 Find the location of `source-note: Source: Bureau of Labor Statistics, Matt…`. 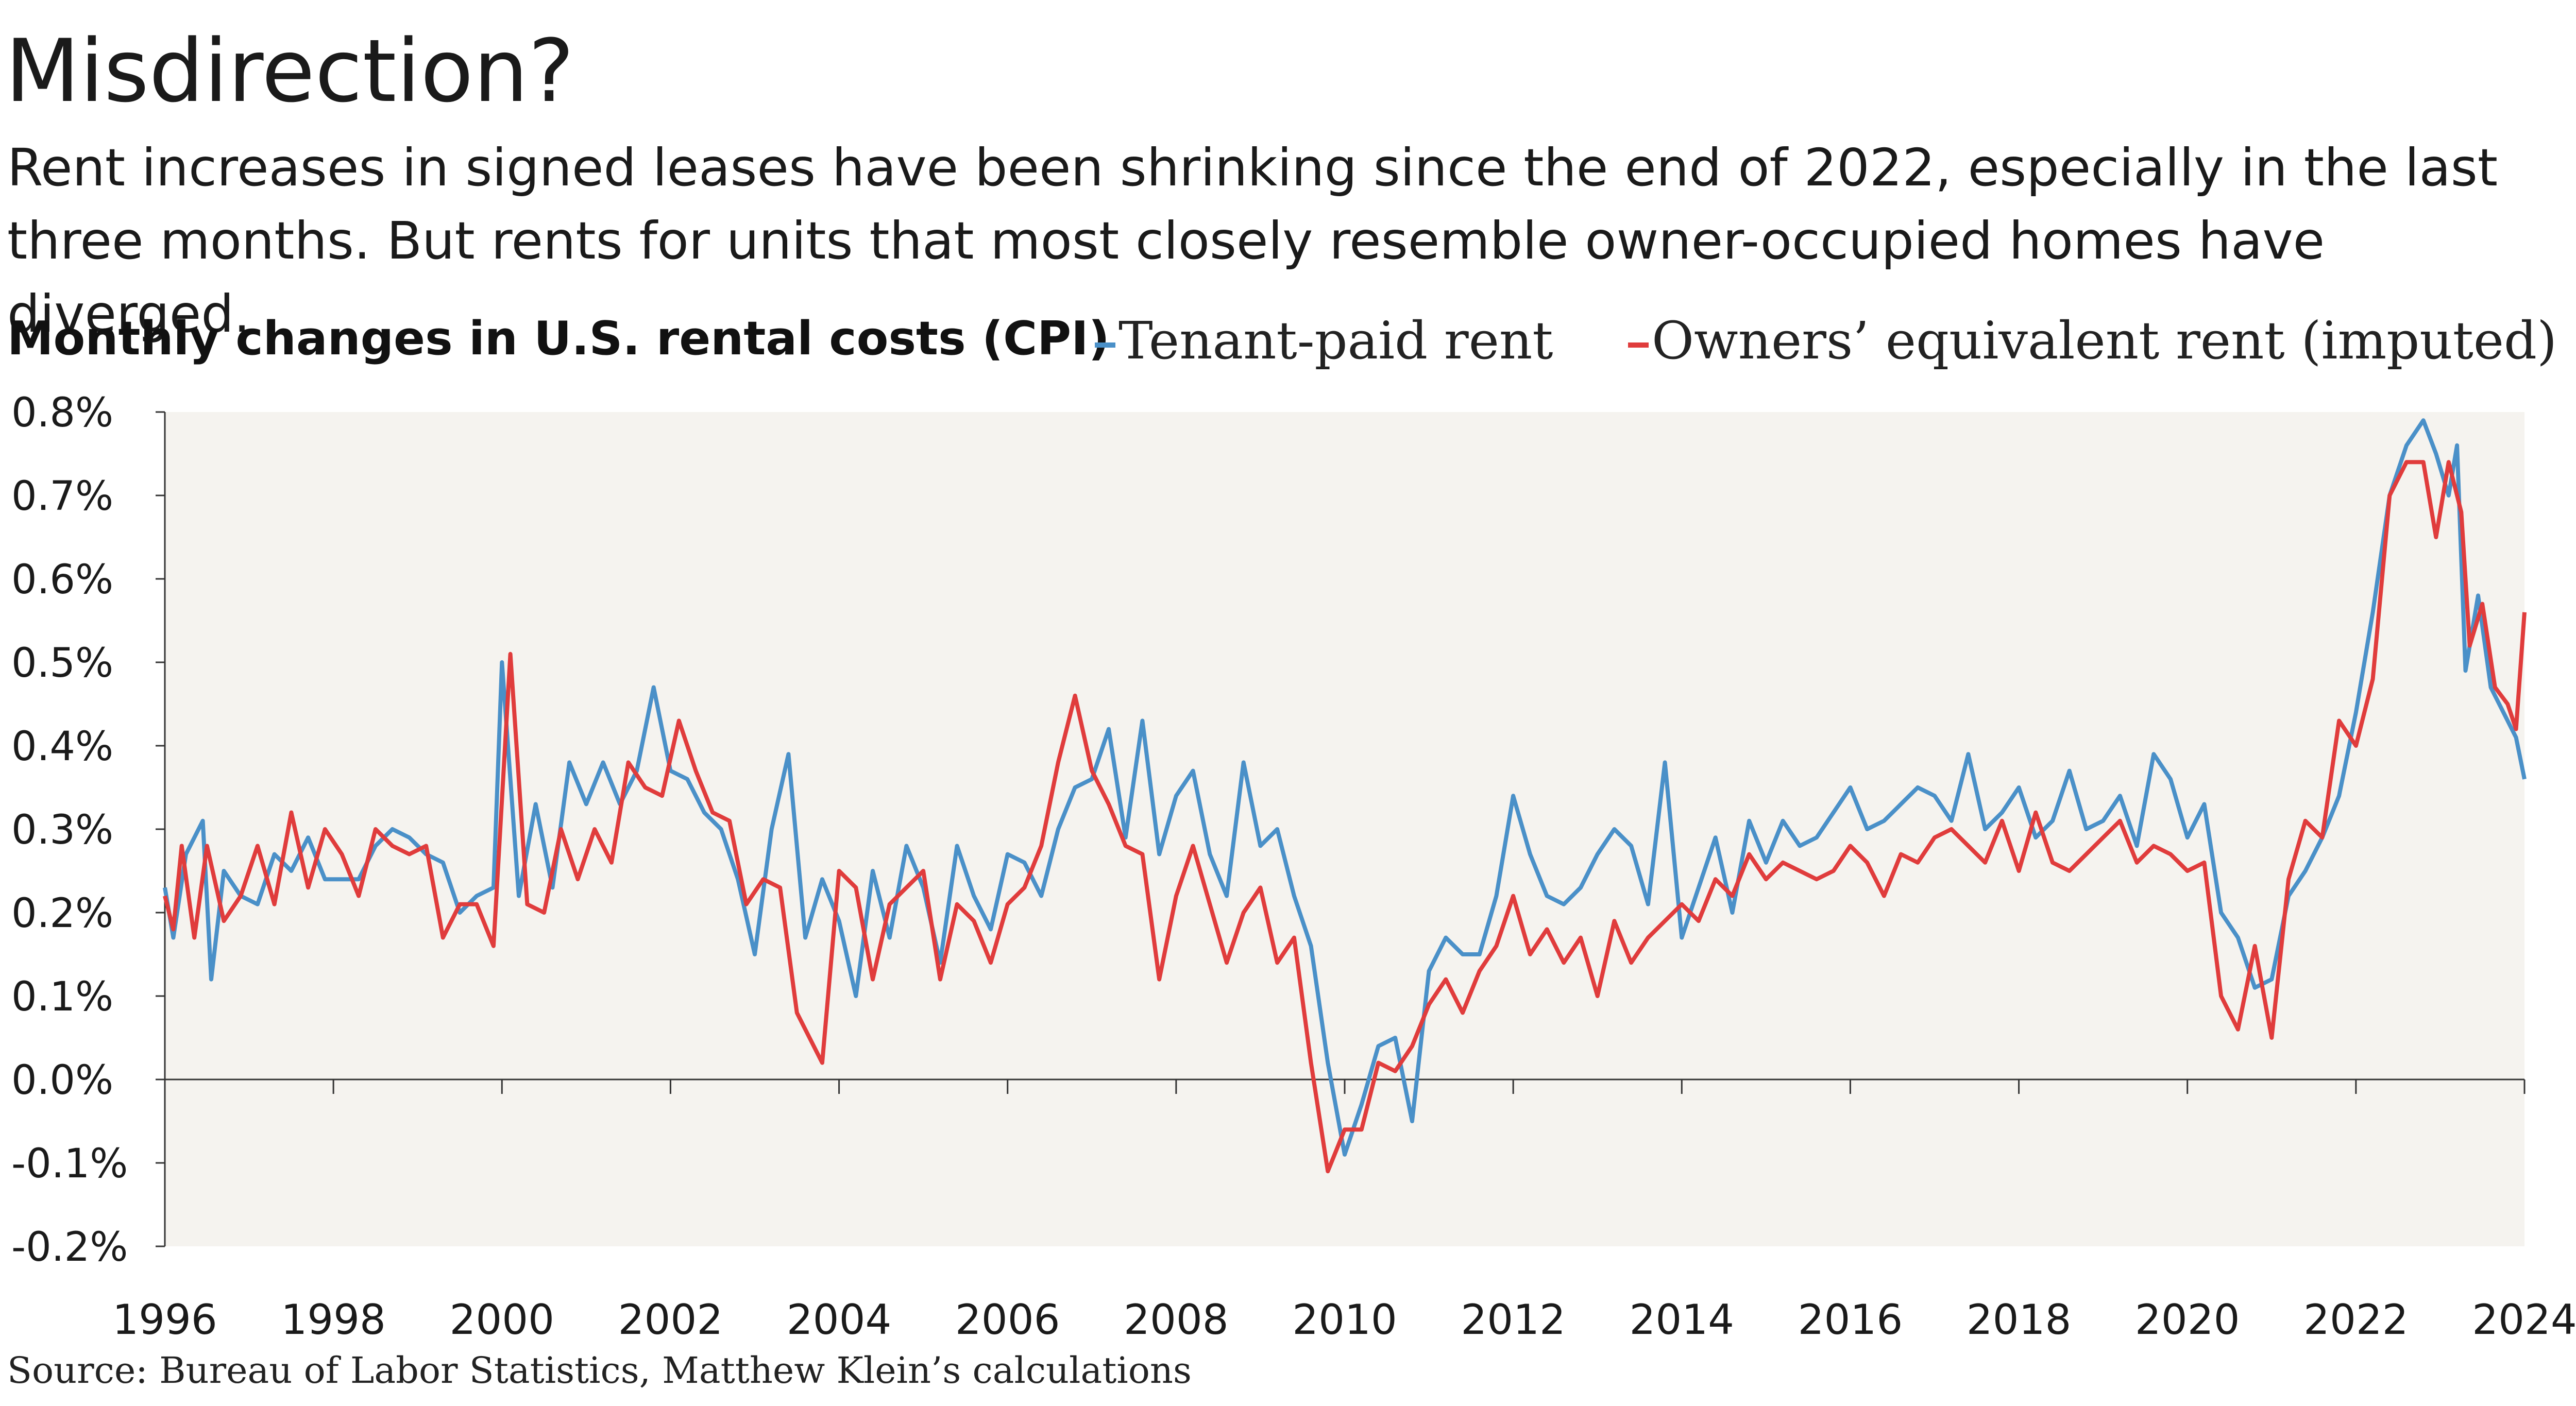

source-note: Source: Bureau of Labor Statistics, Matt… is located at coordinates (600, 1370).